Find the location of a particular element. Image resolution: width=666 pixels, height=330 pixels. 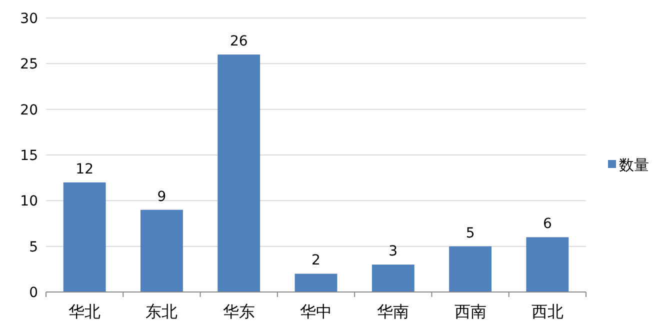

data-label: 3 is located at coordinates (393, 252).